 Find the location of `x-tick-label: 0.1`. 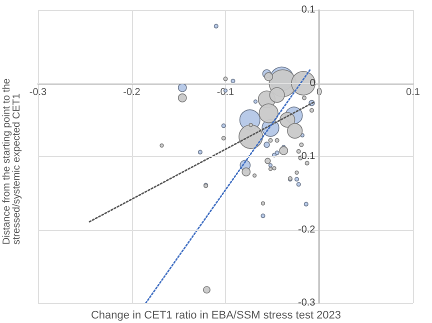

x-tick-label: 0.1 is located at coordinates (413, 92).